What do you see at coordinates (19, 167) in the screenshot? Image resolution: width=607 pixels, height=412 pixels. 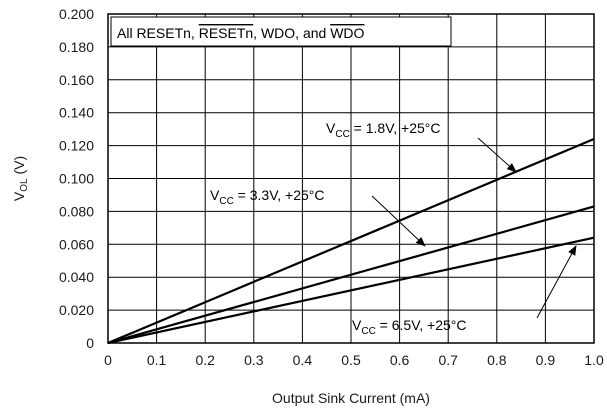 I see `y-axis-label-tail: (V)` at bounding box center [19, 167].